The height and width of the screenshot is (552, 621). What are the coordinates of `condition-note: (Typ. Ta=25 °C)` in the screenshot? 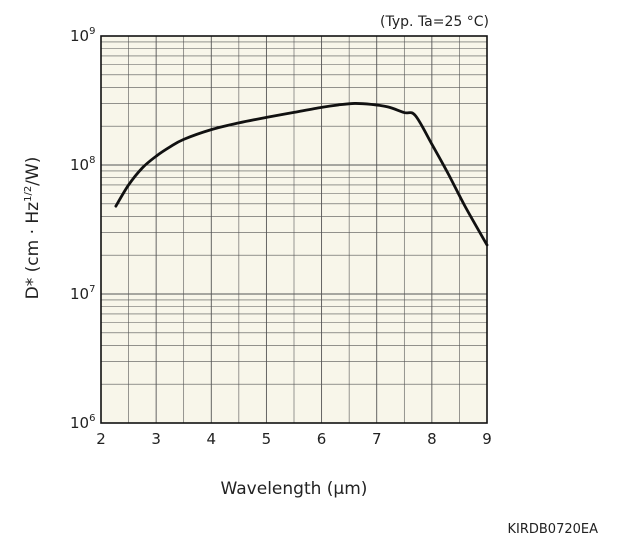 It's located at (434, 22).